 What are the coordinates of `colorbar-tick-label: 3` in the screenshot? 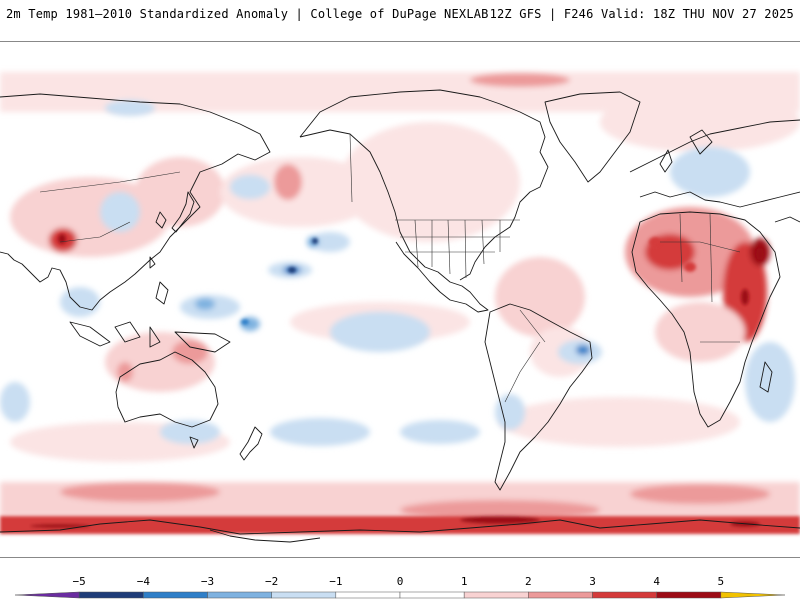 It's located at (592, 581).